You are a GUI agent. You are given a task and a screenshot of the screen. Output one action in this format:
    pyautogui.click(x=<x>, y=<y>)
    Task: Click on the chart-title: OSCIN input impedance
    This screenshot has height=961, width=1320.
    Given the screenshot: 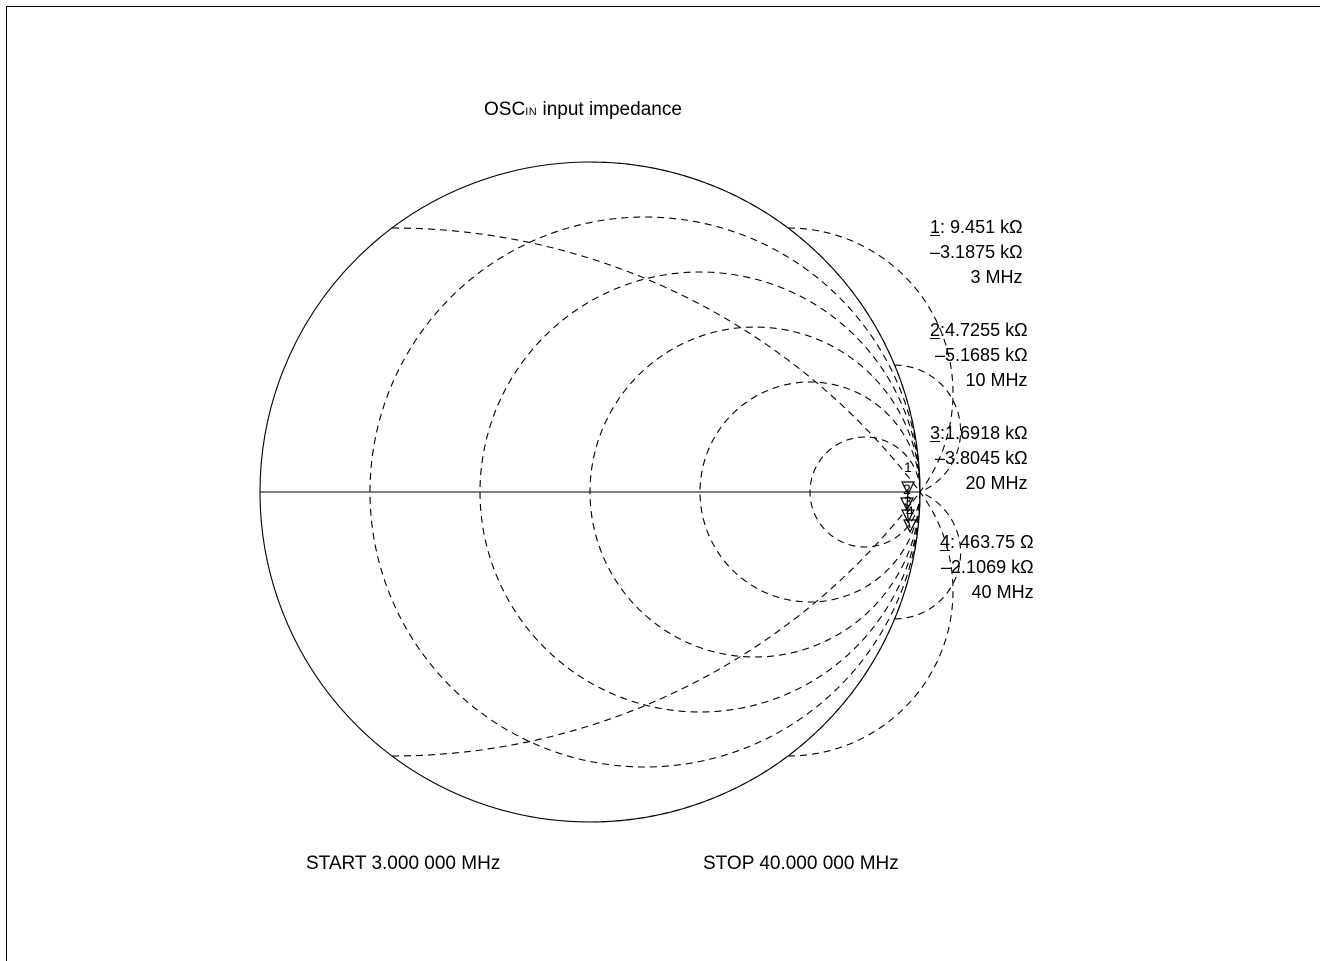 What is the action you would take?
    pyautogui.click(x=583, y=110)
    